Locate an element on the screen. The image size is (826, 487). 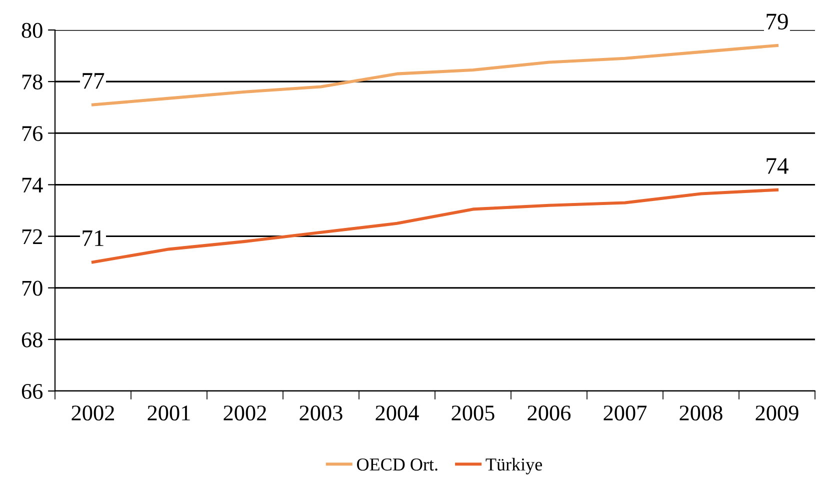
y-tick-label: 80 is located at coordinates (32, 30).